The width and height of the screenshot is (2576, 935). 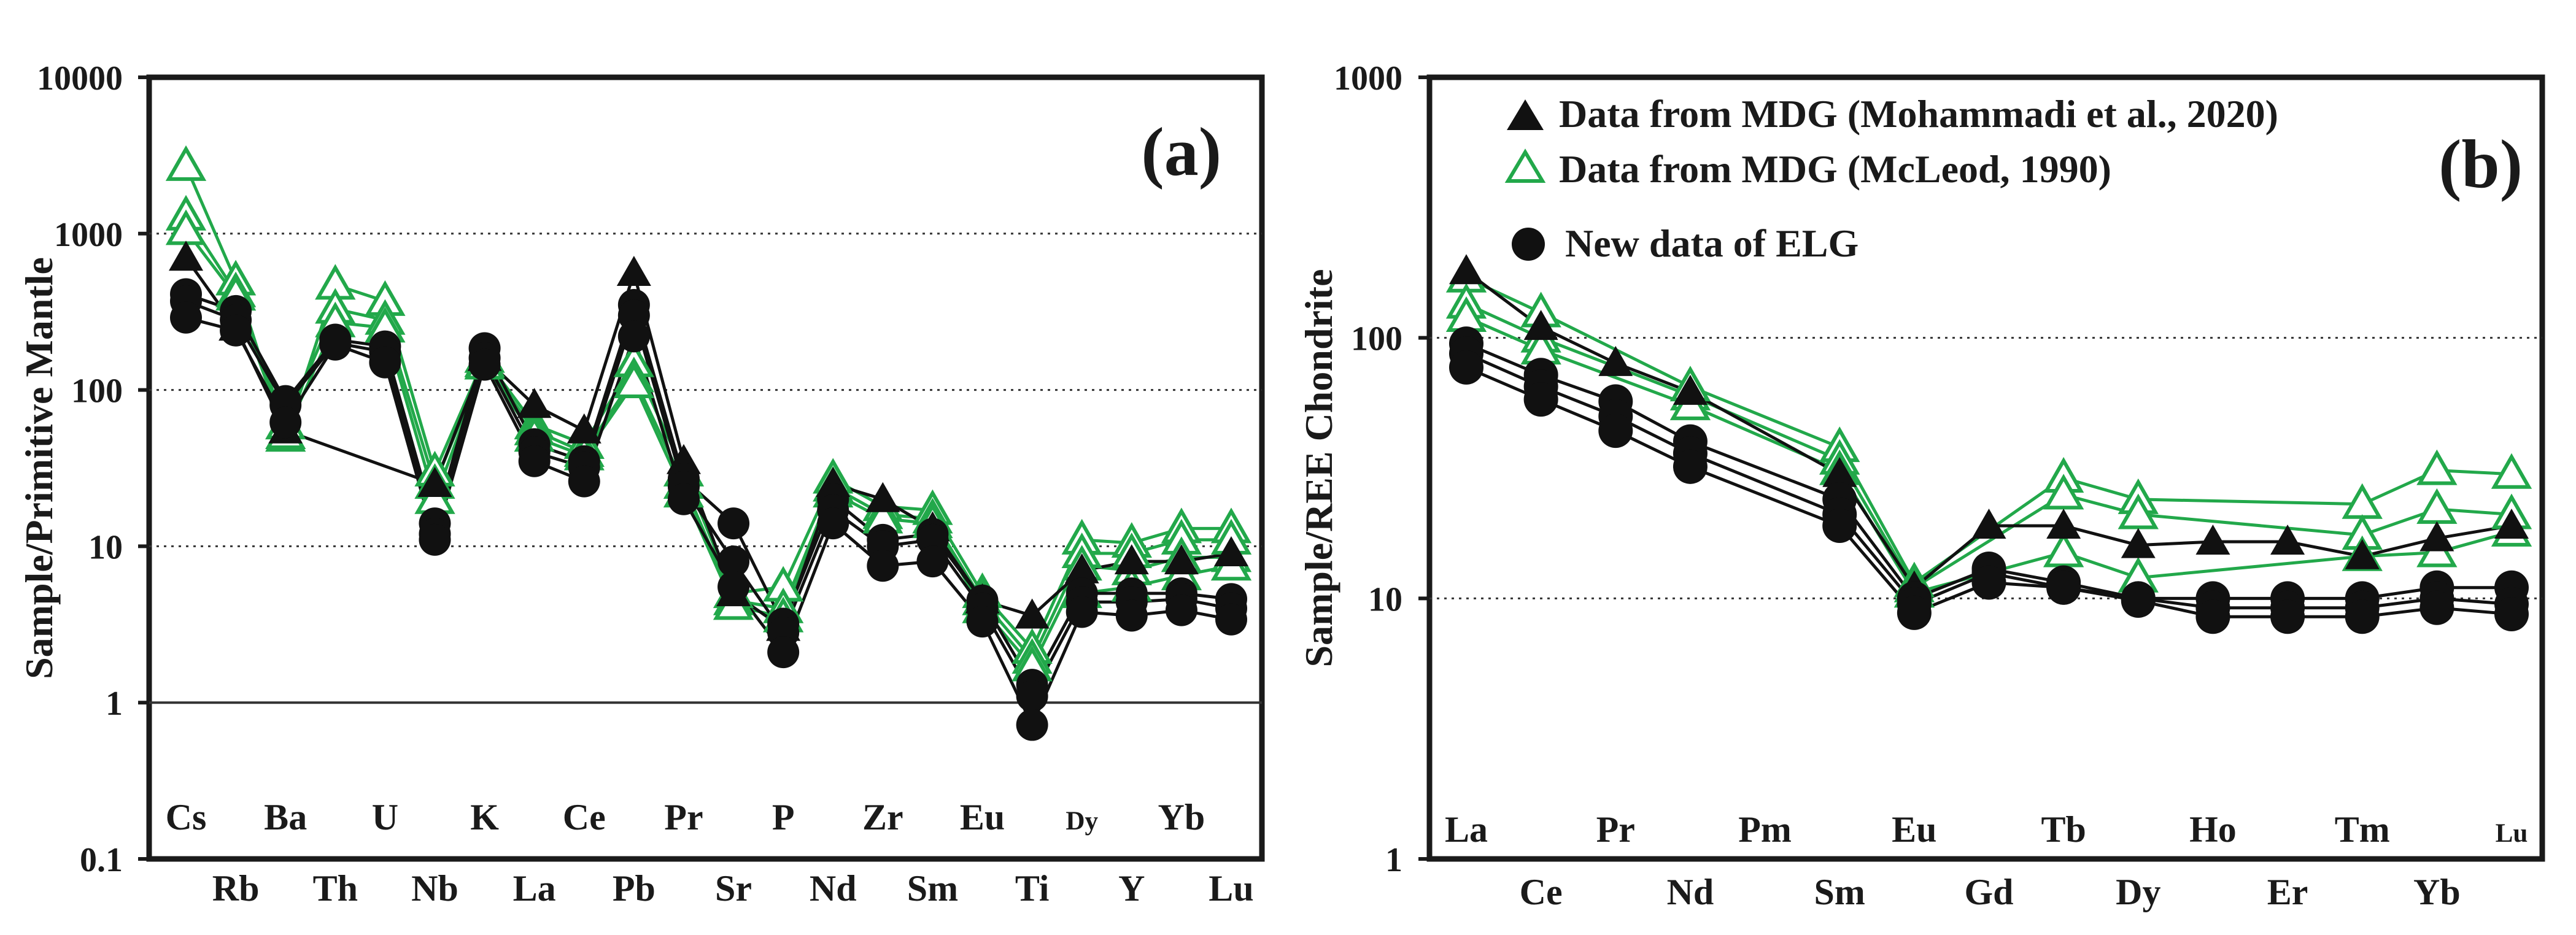 What do you see at coordinates (683, 817) in the screenshot?
I see `x-category-label-pr: Pr` at bounding box center [683, 817].